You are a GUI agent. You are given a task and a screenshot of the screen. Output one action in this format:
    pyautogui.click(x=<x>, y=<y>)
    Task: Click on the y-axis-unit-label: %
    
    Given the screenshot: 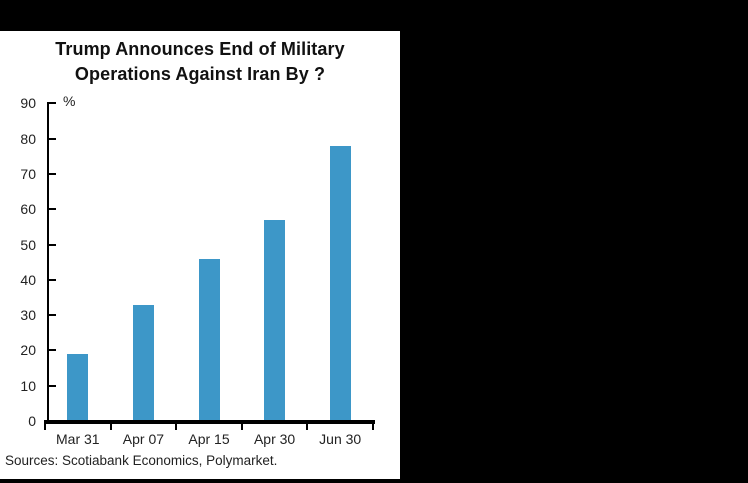 What is the action you would take?
    pyautogui.click(x=69, y=101)
    